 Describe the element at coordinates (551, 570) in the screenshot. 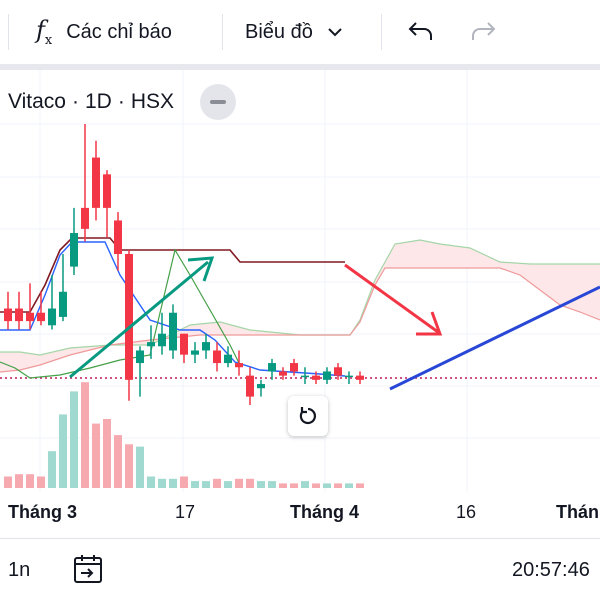

I see `clock-readout: 20:57:46` at that location.